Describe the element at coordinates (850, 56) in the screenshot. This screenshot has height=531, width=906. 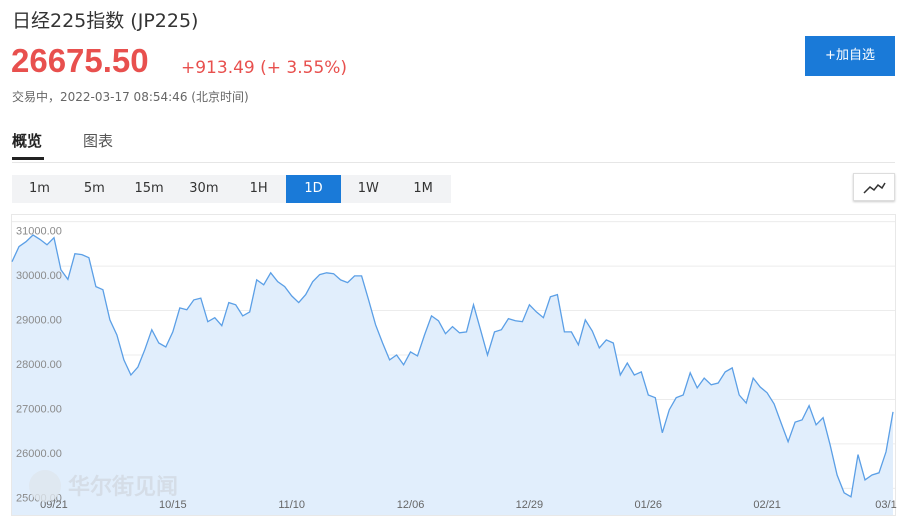
I see `add-button: +加自选` at that location.